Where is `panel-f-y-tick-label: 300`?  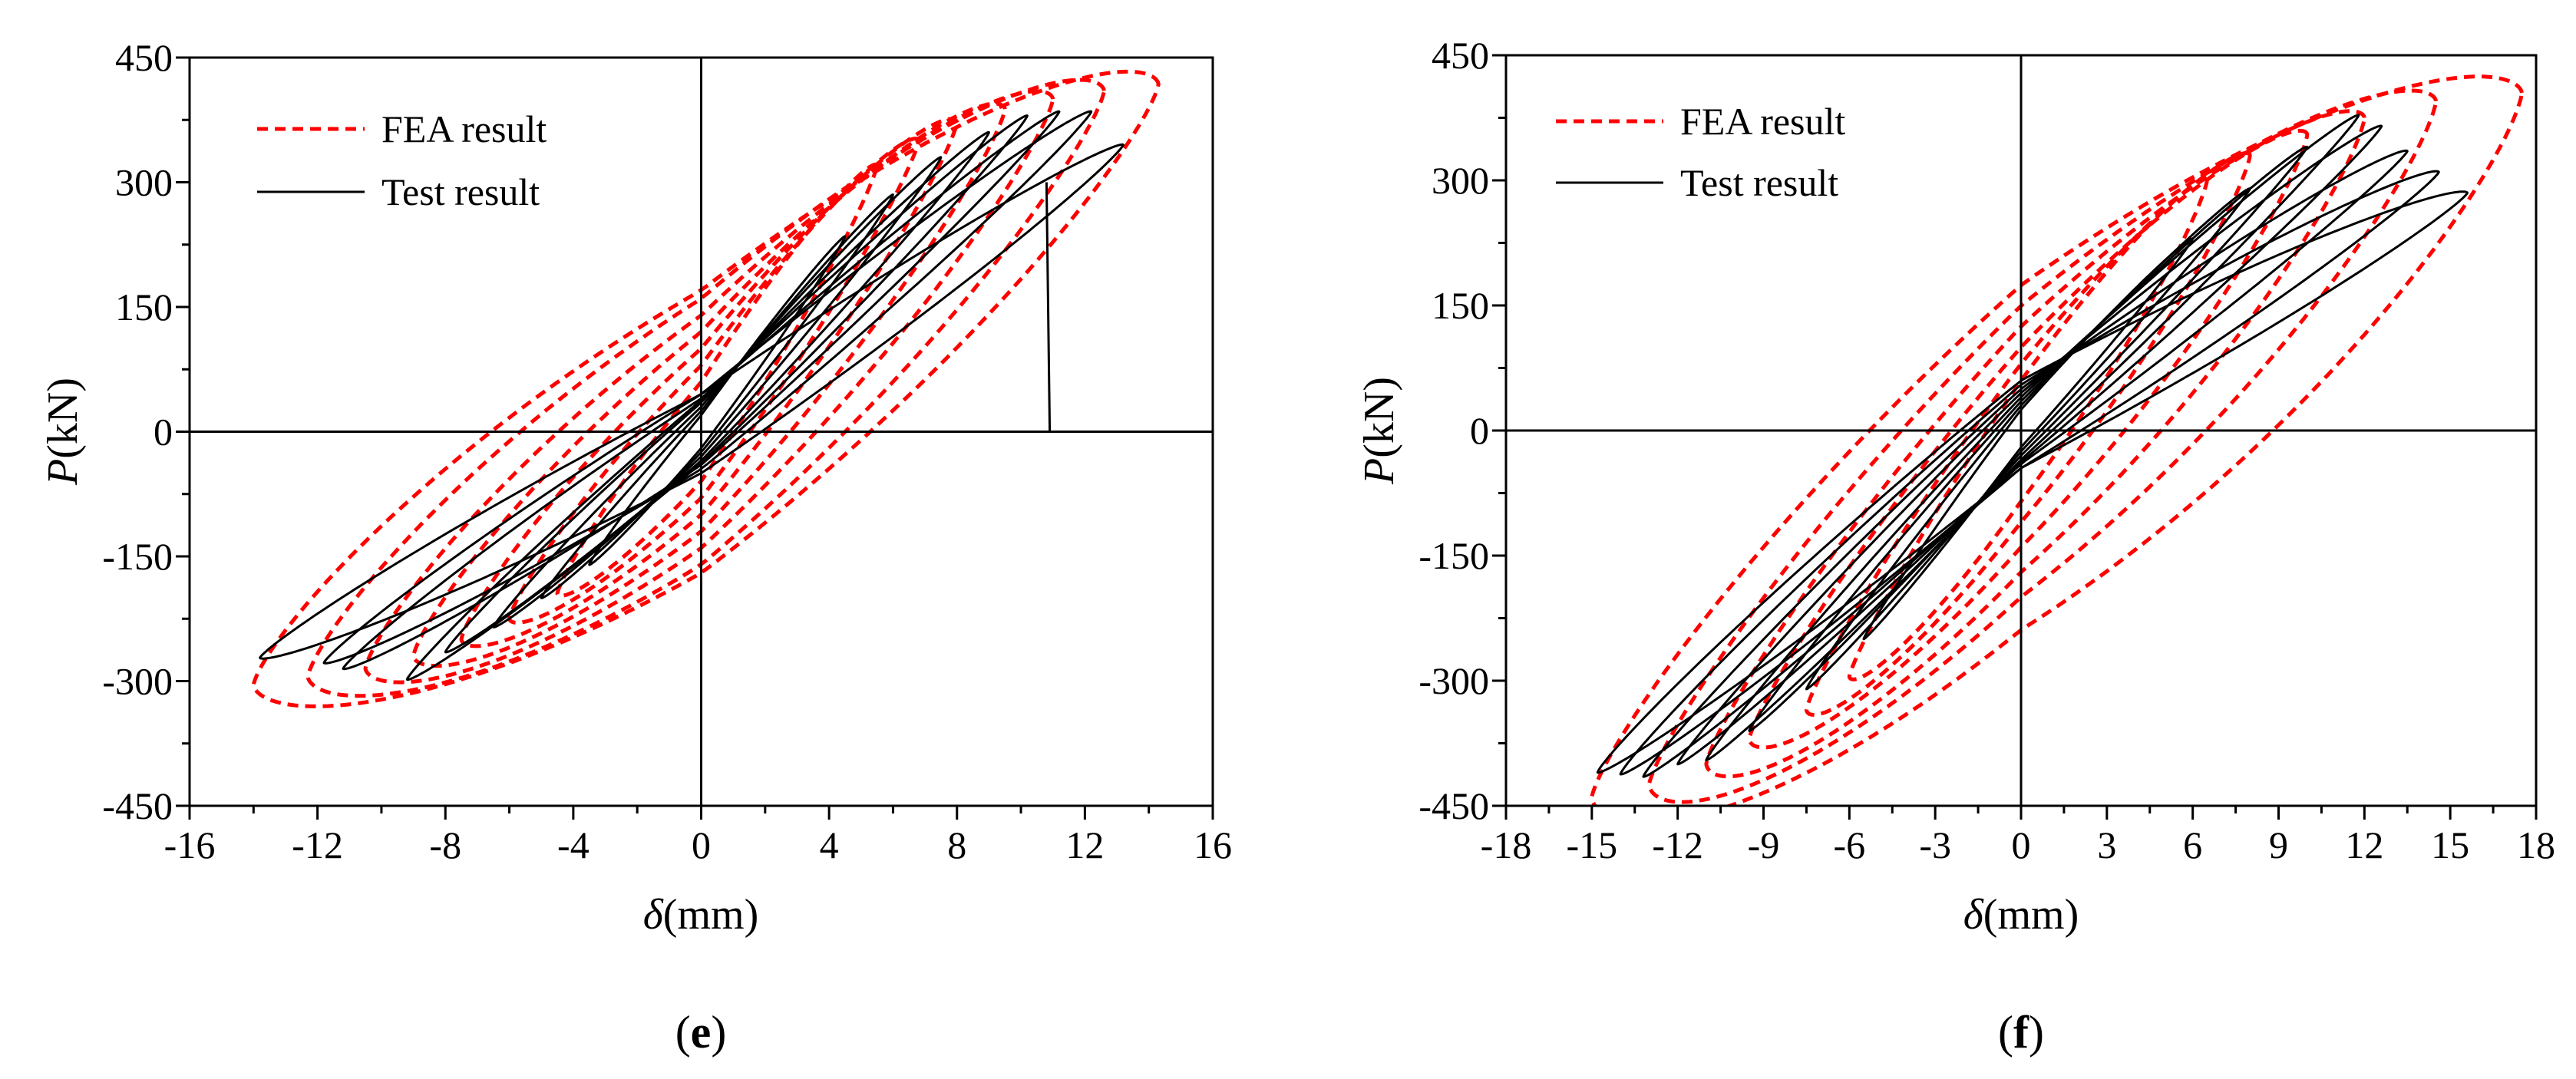 panel-f-y-tick-label: 300 is located at coordinates (1460, 180).